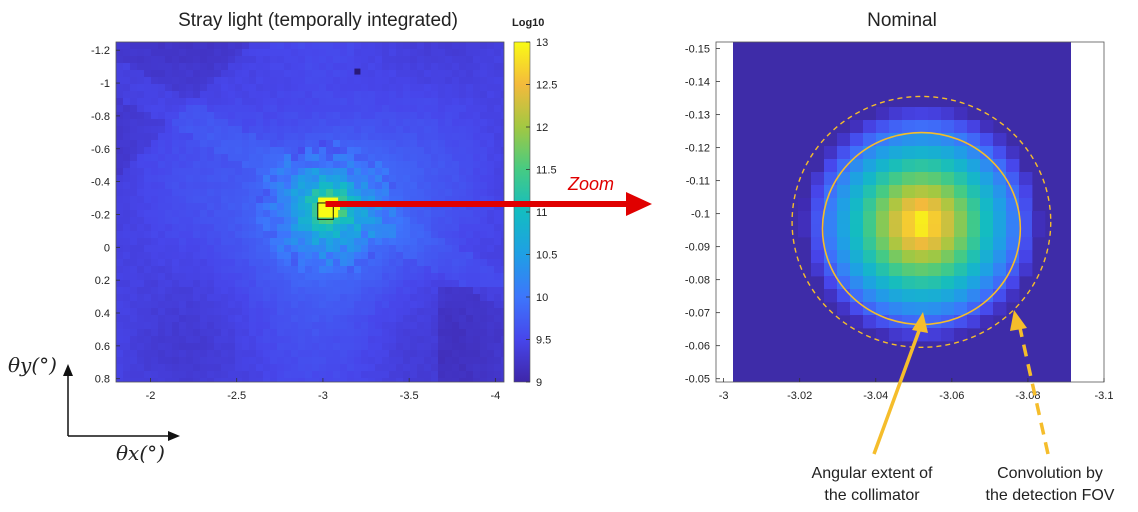  I want to click on zoom-label: Zoom, so click(590, 184).